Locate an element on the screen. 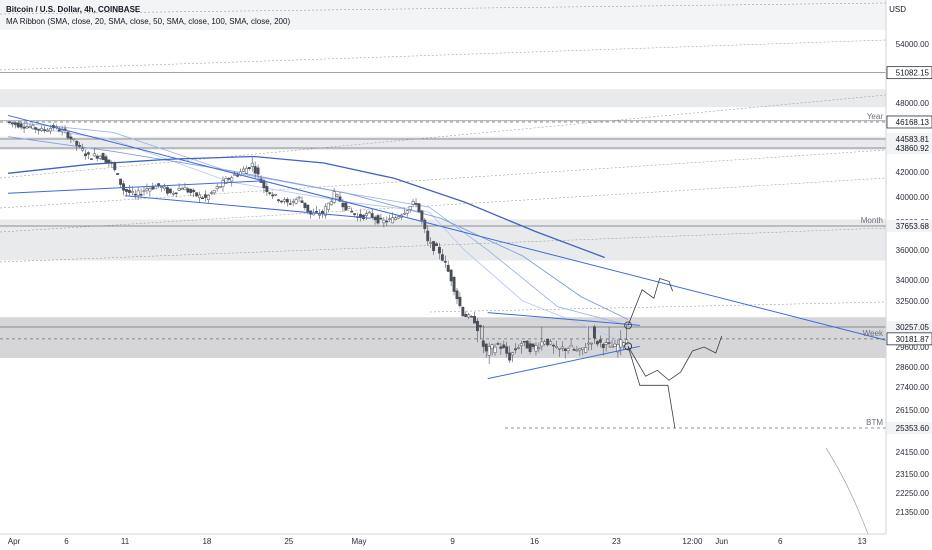 This screenshot has width=932, height=550. symbol-title: Bitcoin / U.S. Dollar, 4h, COINBASE is located at coordinates (73, 9).